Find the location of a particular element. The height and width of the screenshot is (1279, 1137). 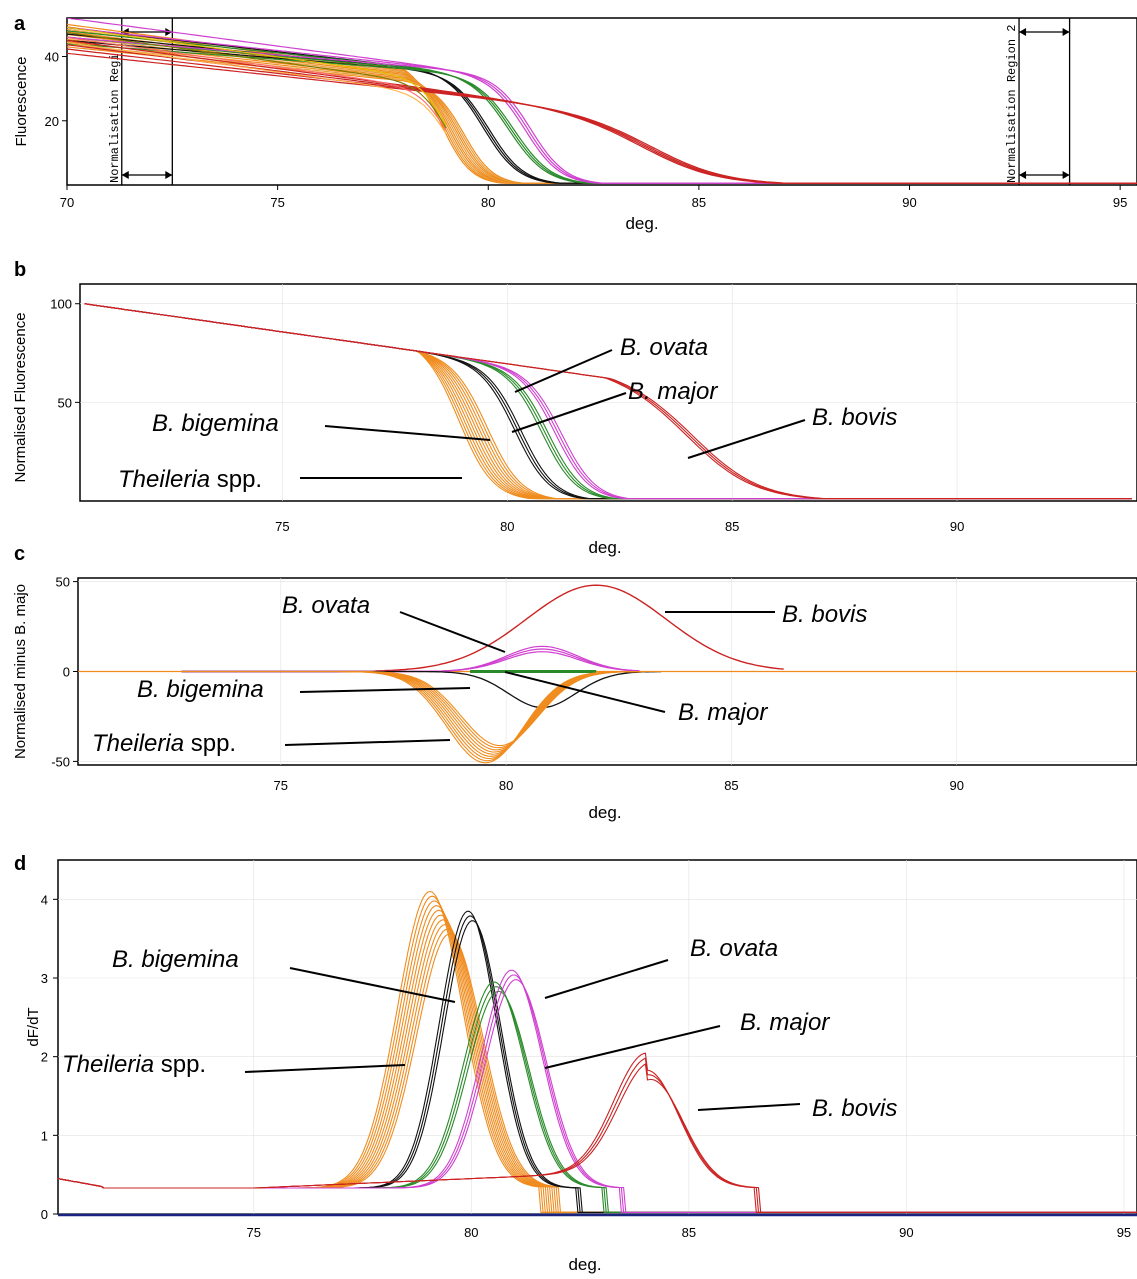

x-tick-label-a: 90 is located at coordinates (909, 202).